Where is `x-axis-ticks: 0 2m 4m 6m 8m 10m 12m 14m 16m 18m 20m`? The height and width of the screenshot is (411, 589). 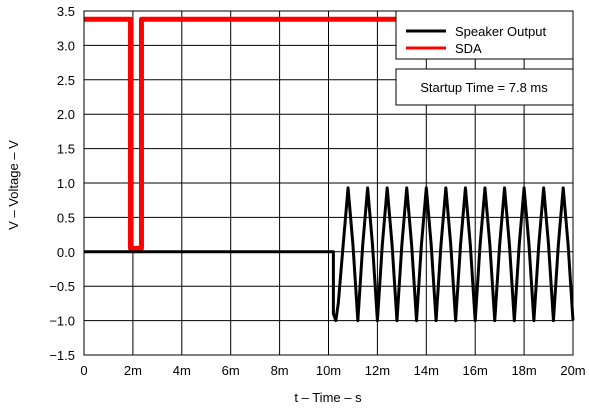 x-axis-ticks: 0 2m 4m 6m 8m 10m 12m 14m 16m 18m 20m is located at coordinates (332, 370).